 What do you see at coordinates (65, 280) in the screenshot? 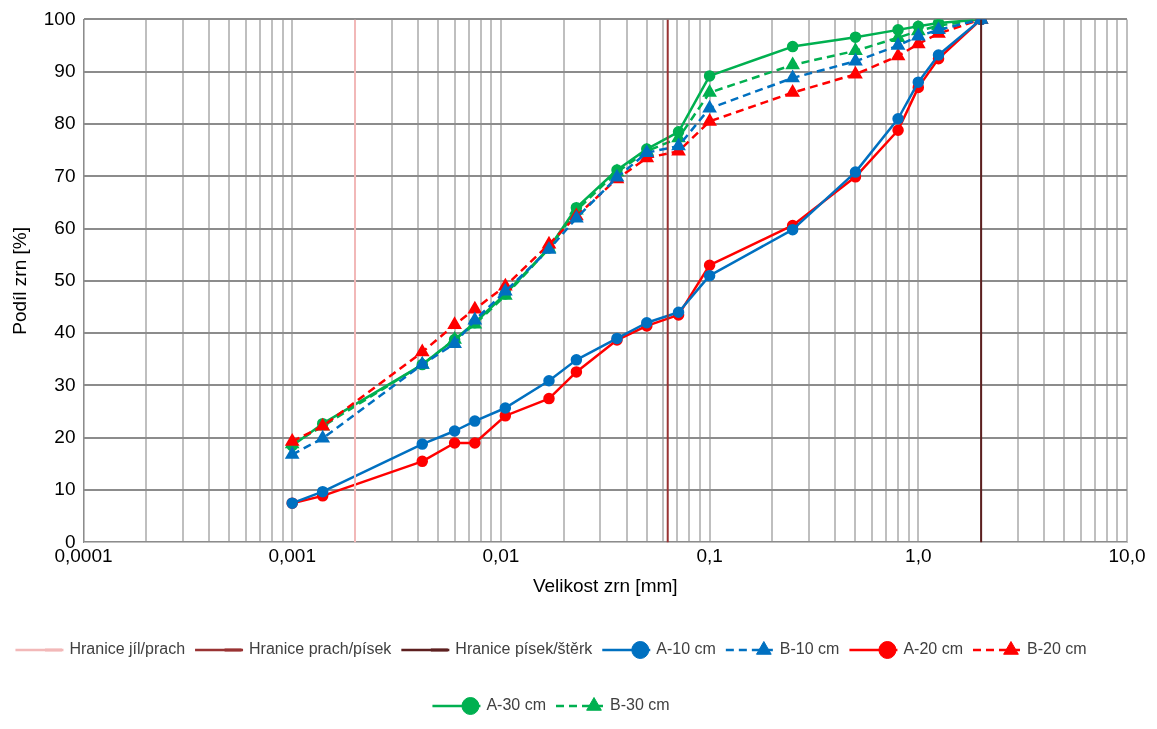
I see `y-tick-label: 50` at bounding box center [65, 280].